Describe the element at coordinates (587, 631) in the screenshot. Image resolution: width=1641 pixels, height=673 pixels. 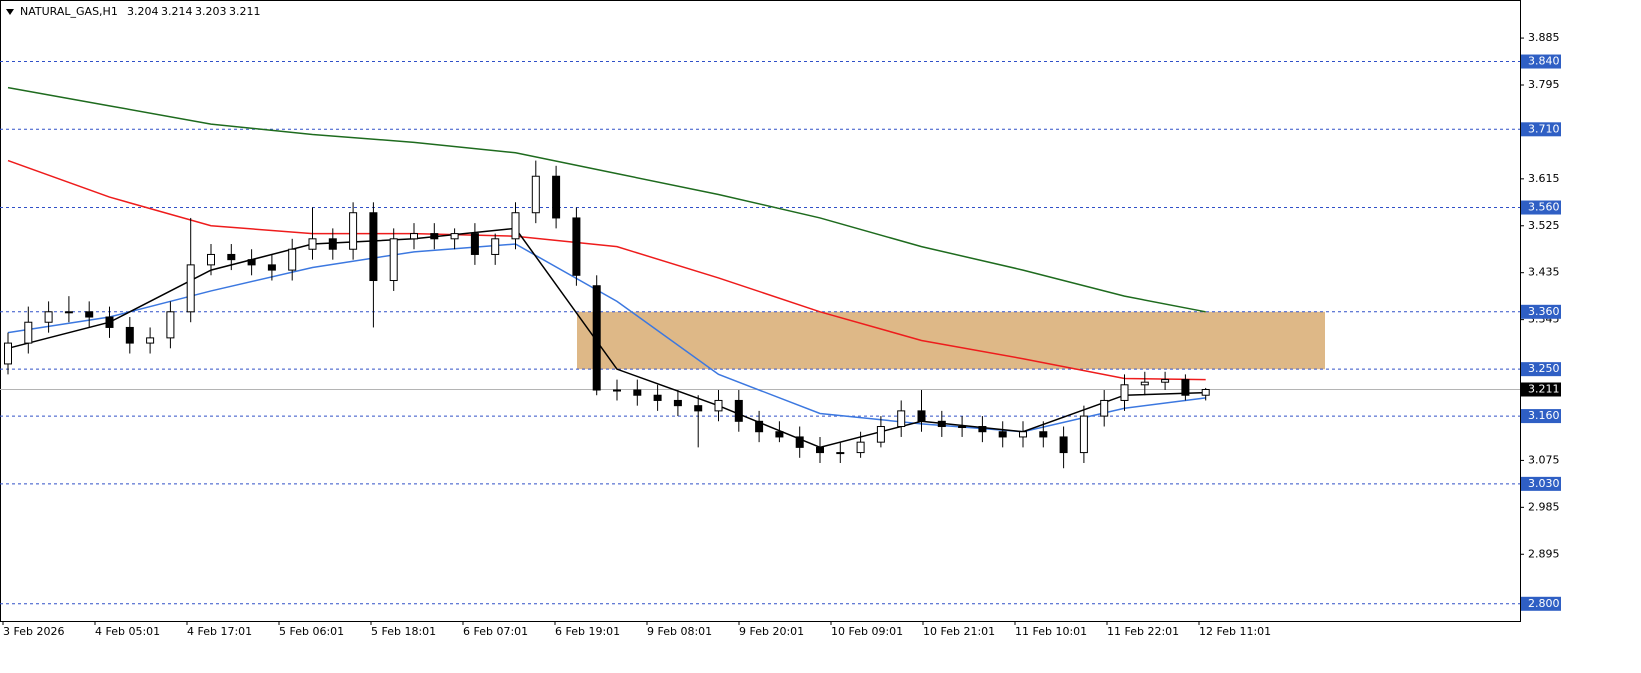
I see `x-tick-label: 6 Feb 19:01` at that location.